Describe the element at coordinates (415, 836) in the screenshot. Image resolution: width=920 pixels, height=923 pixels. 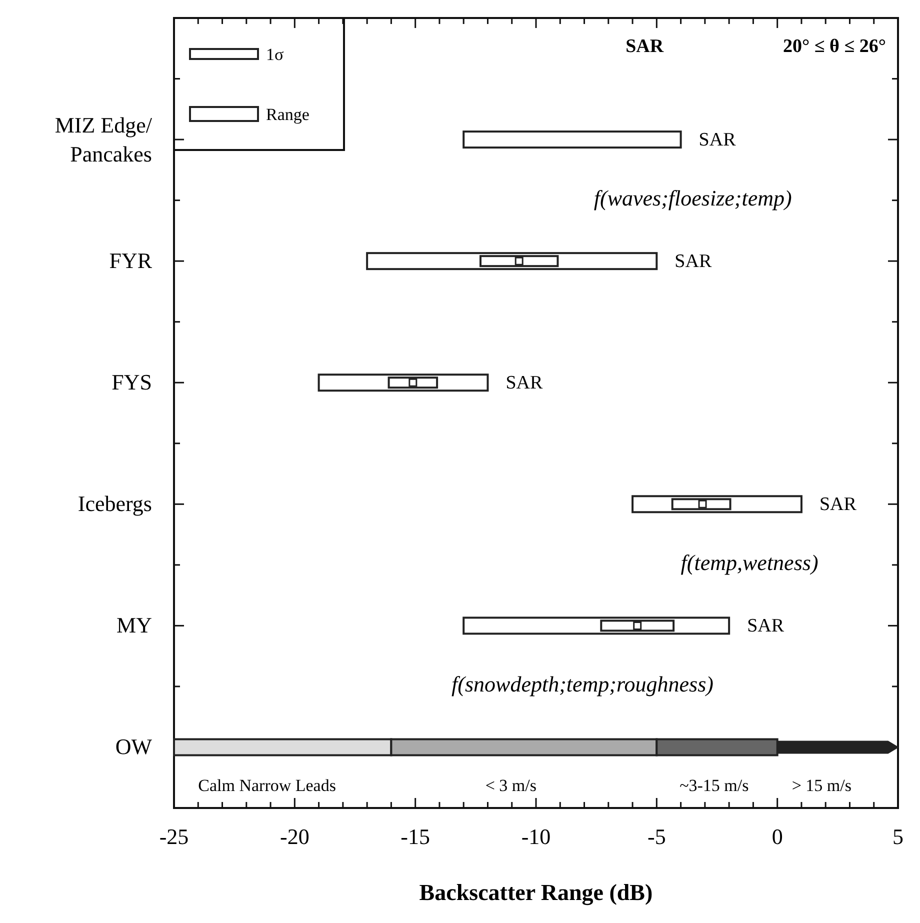
I see `x-tick-label: -15` at that location.